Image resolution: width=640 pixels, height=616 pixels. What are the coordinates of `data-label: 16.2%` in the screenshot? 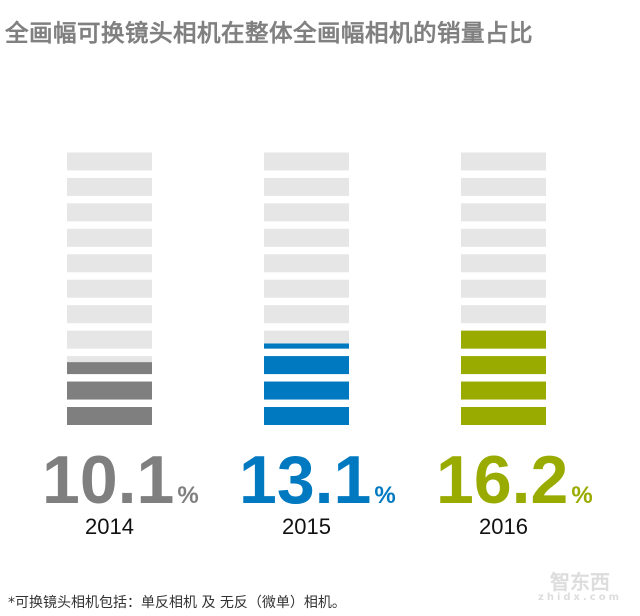 It's located at (514, 488).